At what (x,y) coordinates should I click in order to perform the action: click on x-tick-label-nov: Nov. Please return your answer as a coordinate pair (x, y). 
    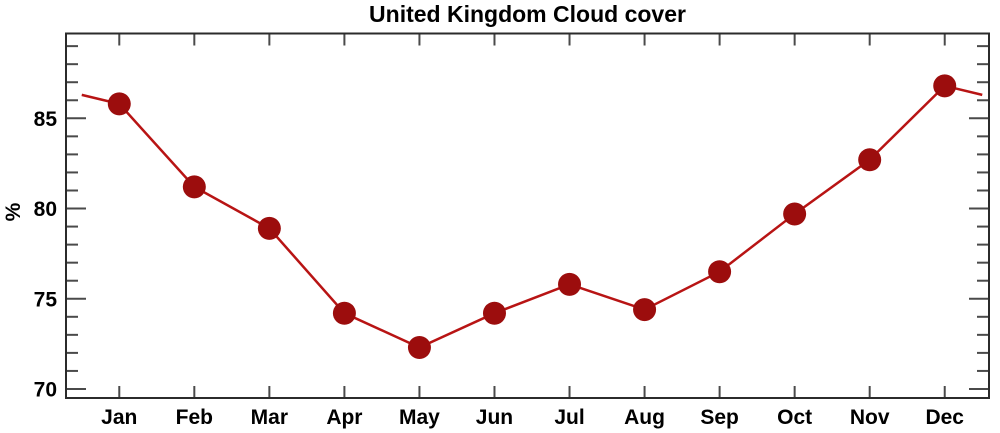
    Looking at the image, I should click on (870, 417).